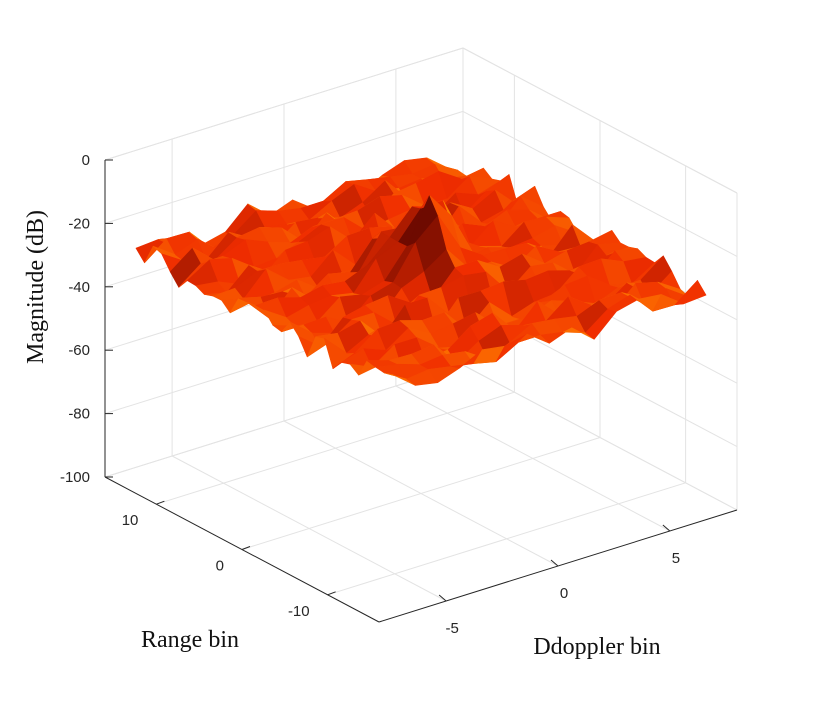 The image size is (814, 704). I want to click on x-tick-label: 5, so click(676, 558).